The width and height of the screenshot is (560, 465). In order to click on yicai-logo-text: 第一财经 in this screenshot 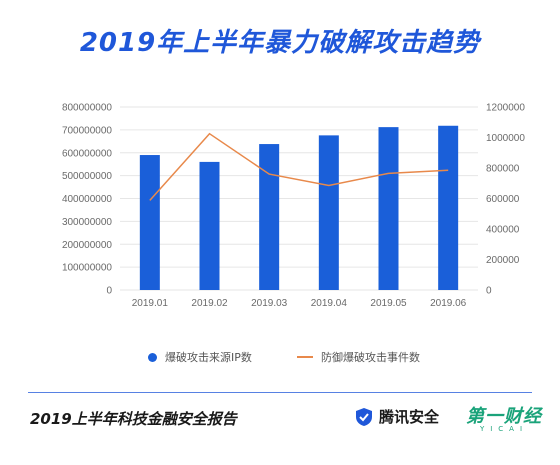, I will do `click(504, 416)`.